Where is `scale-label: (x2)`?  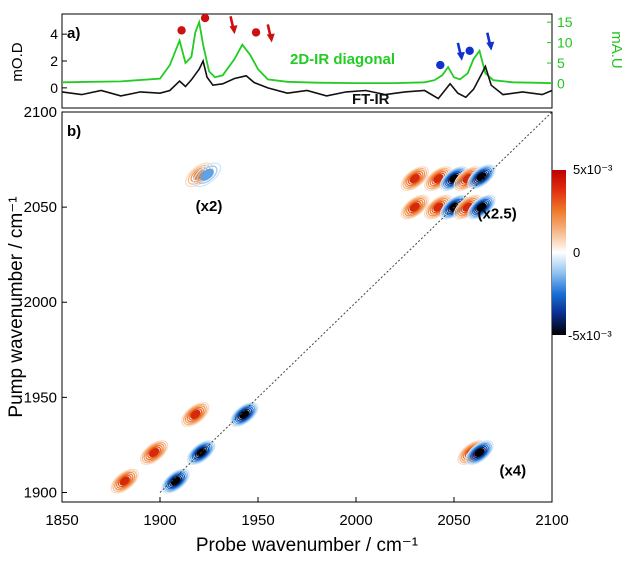 scale-label: (x2) is located at coordinates (209, 206).